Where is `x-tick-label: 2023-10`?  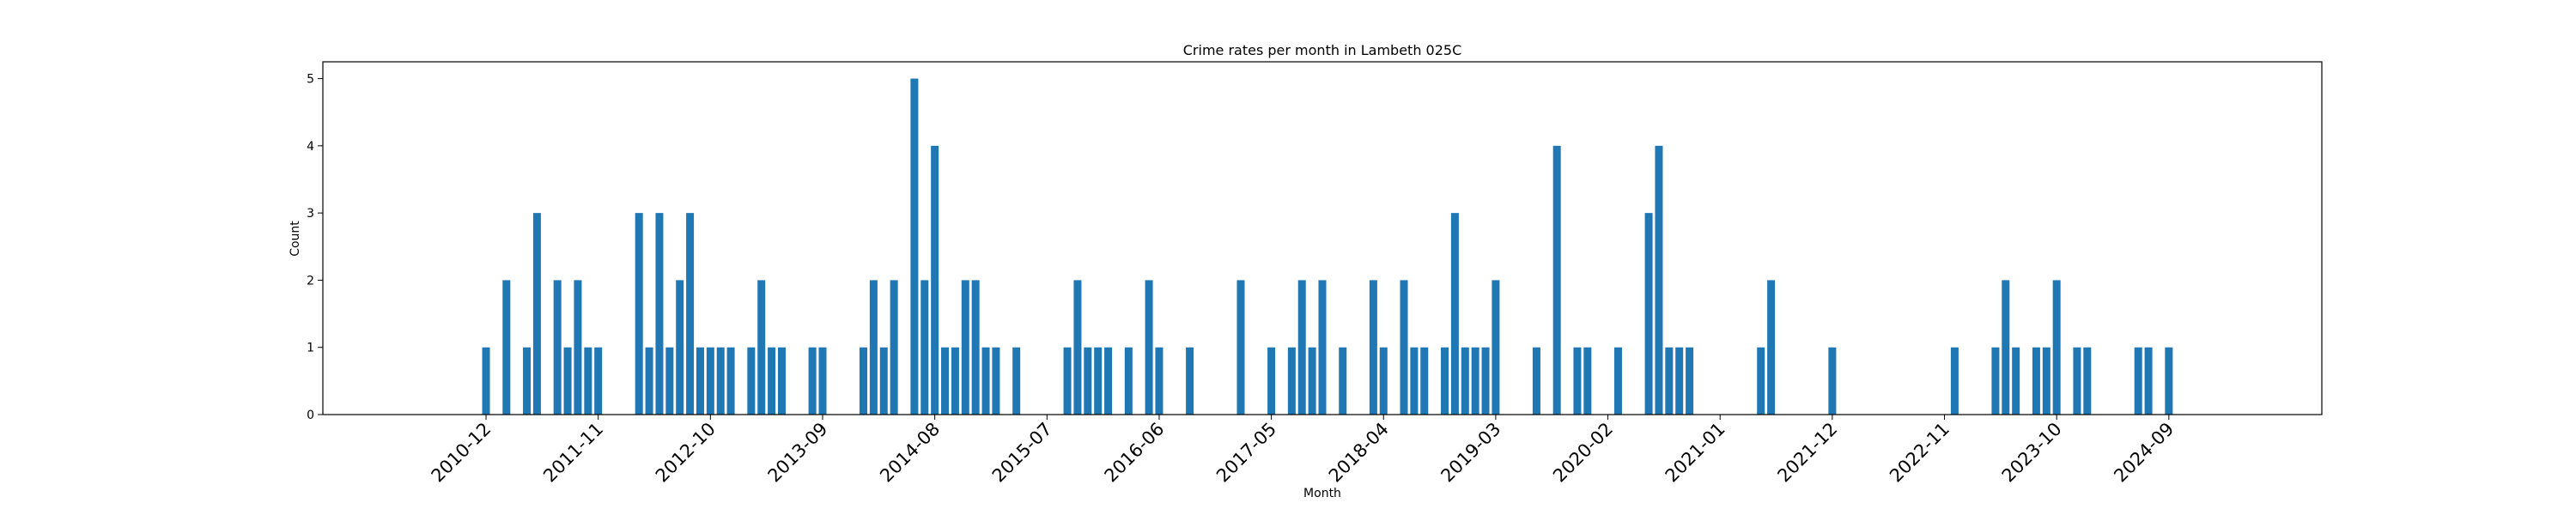 x-tick-label: 2023-10 is located at coordinates (2032, 453).